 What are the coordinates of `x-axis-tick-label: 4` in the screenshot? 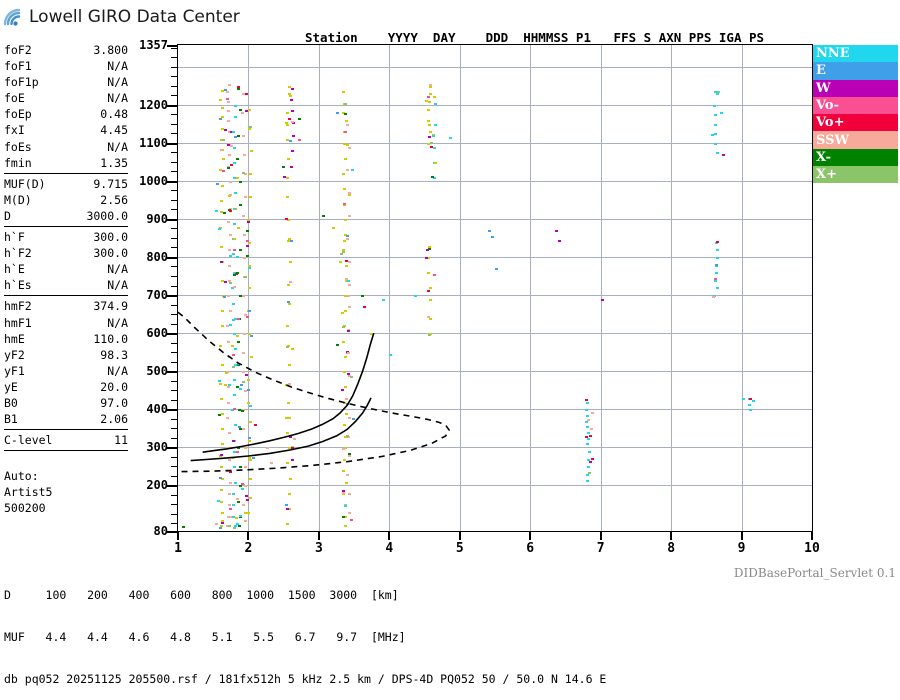 It's located at (389, 548).